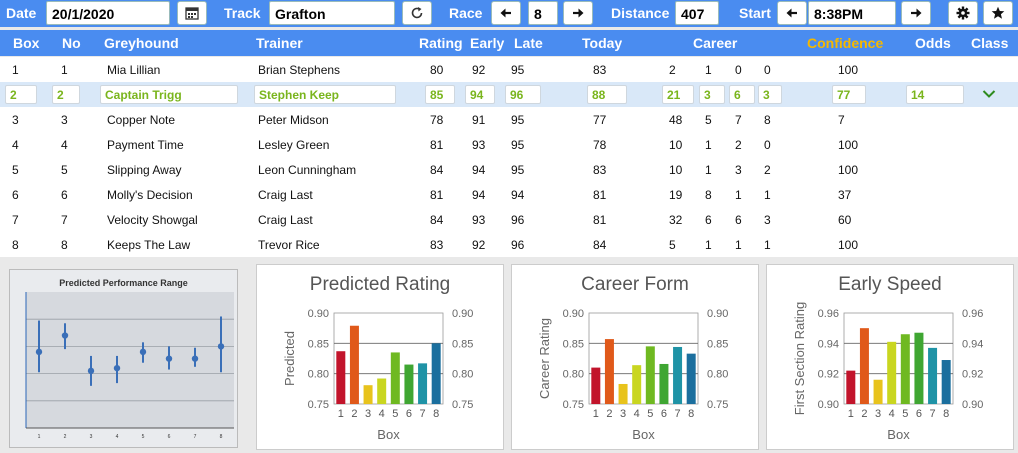 This screenshot has height=453, width=1018. I want to click on calendar-icon, so click(192, 13).